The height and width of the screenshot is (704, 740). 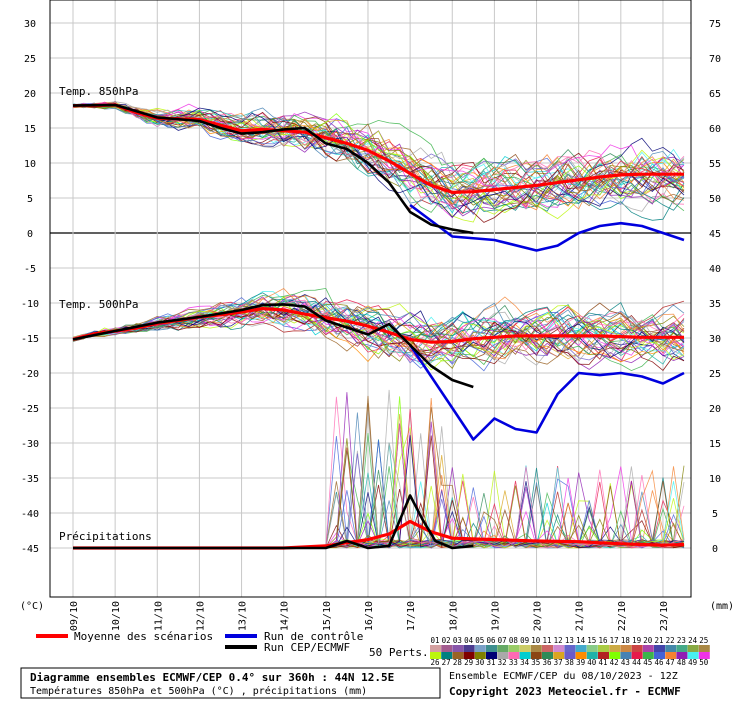 What do you see at coordinates (30, 59) in the screenshot?
I see `y-left-tick-label: 25` at bounding box center [30, 59].